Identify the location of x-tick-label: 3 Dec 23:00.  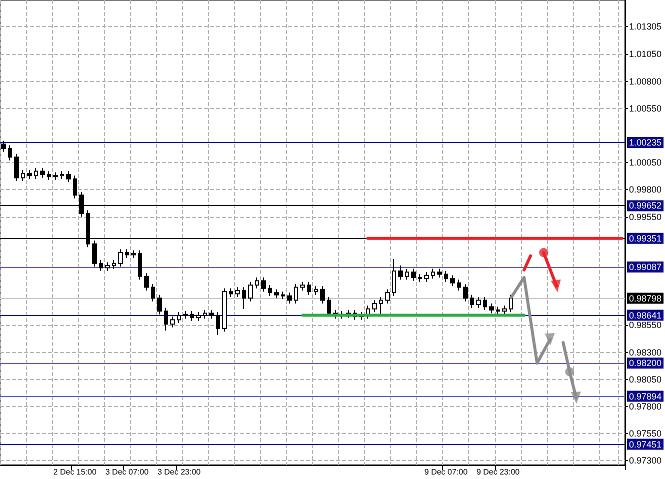
(179, 472).